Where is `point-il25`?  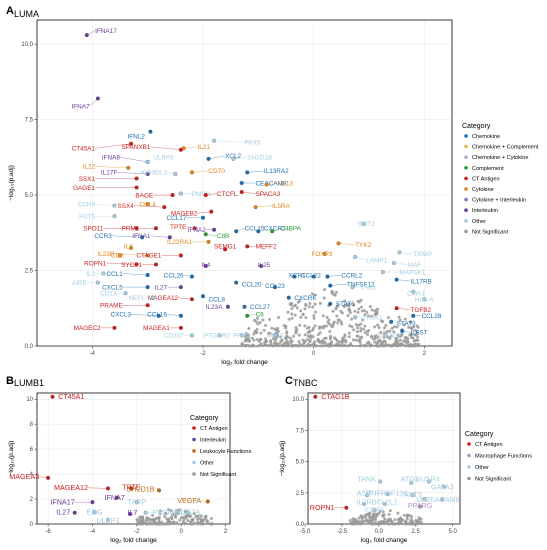
point-il25 is located at coordinates (261, 266).